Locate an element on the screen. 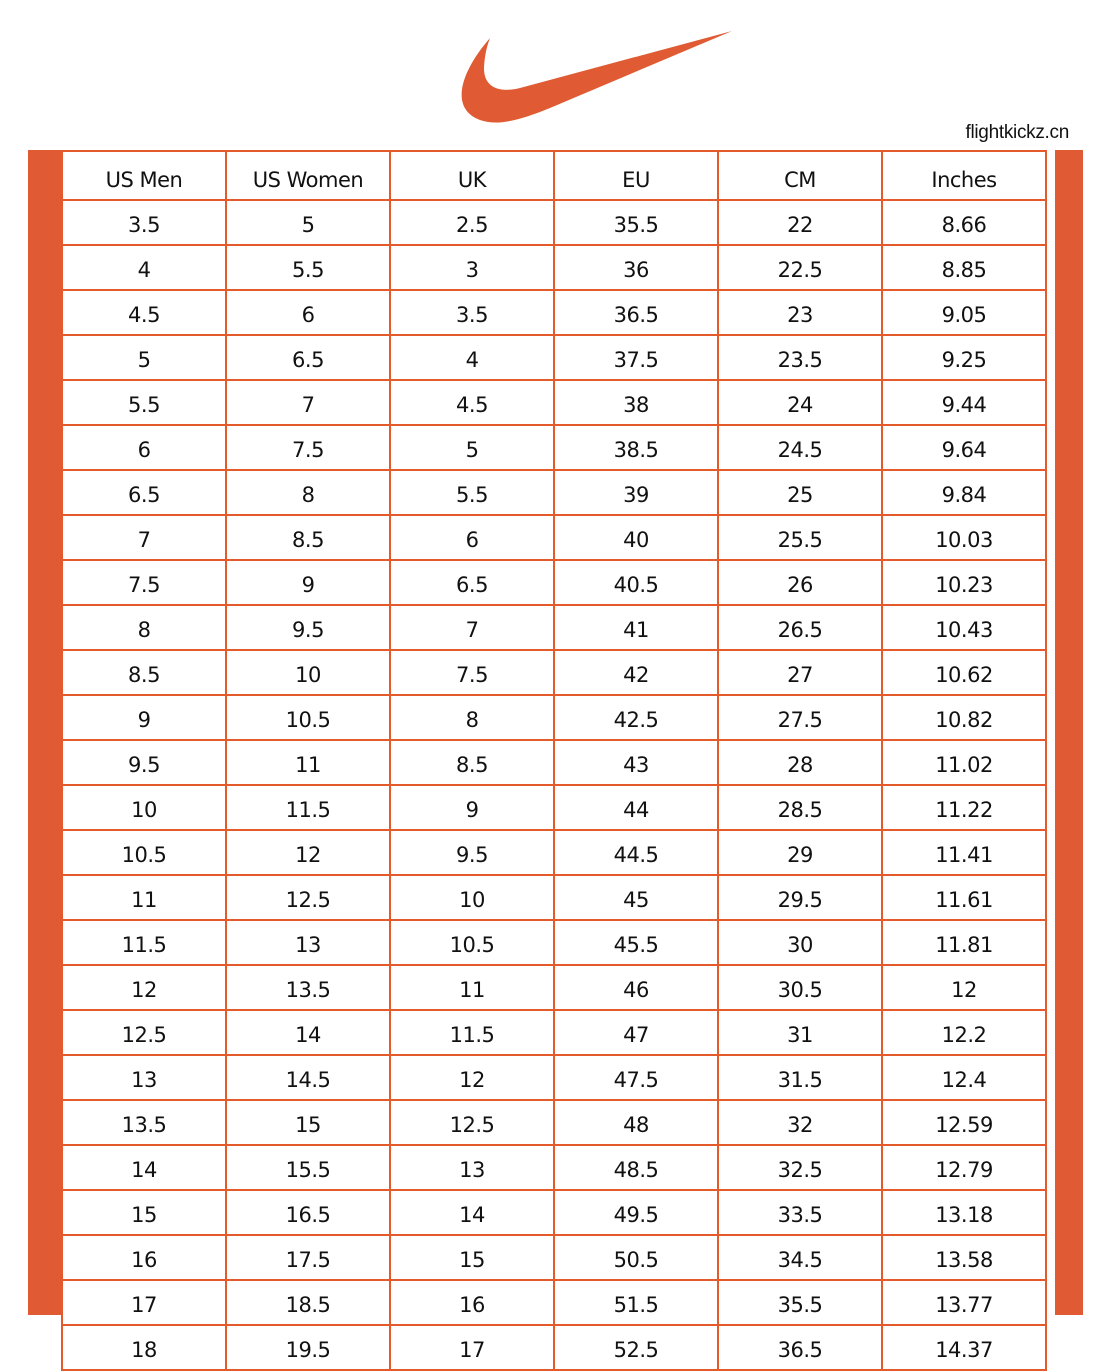  cell-inches: 10.23 is located at coordinates (964, 582).